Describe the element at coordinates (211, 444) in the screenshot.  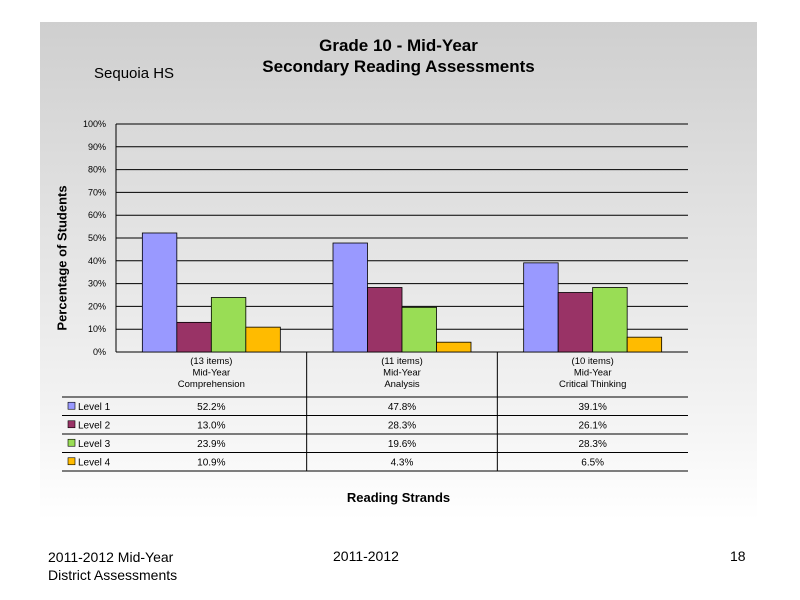
I see `data-table-value: 23.9%` at that location.